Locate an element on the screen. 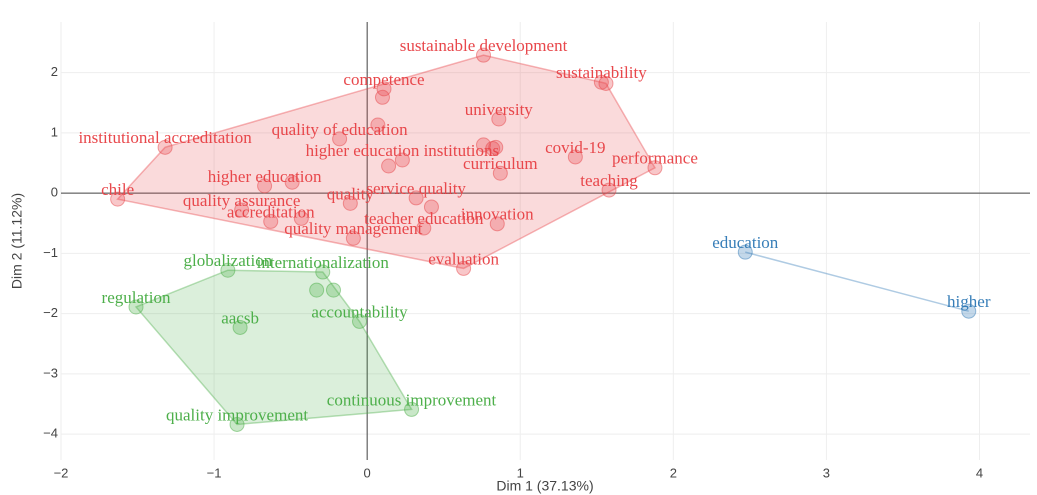 Image resolution: width=1037 pixels, height=495 pixels. point-label: chile is located at coordinates (117, 189).